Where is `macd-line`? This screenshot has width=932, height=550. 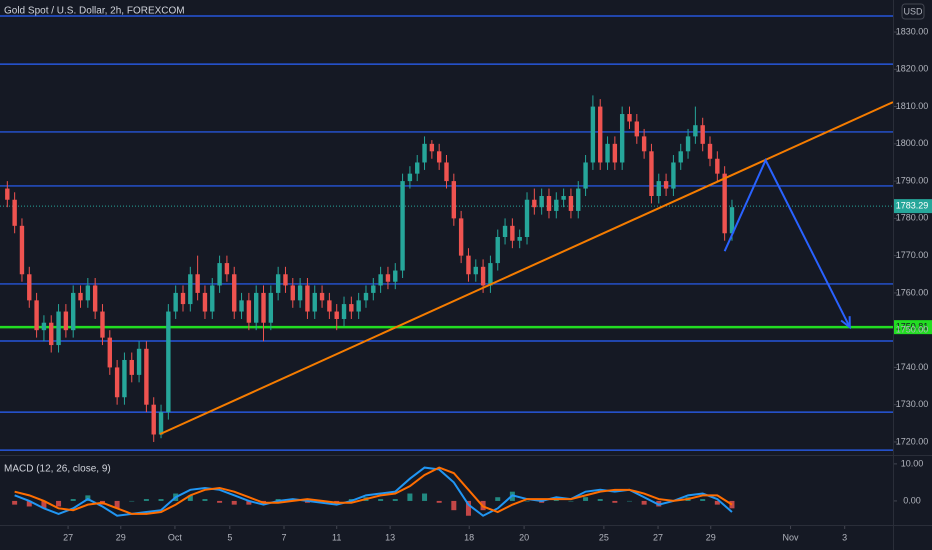
macd-line is located at coordinates (373, 490).